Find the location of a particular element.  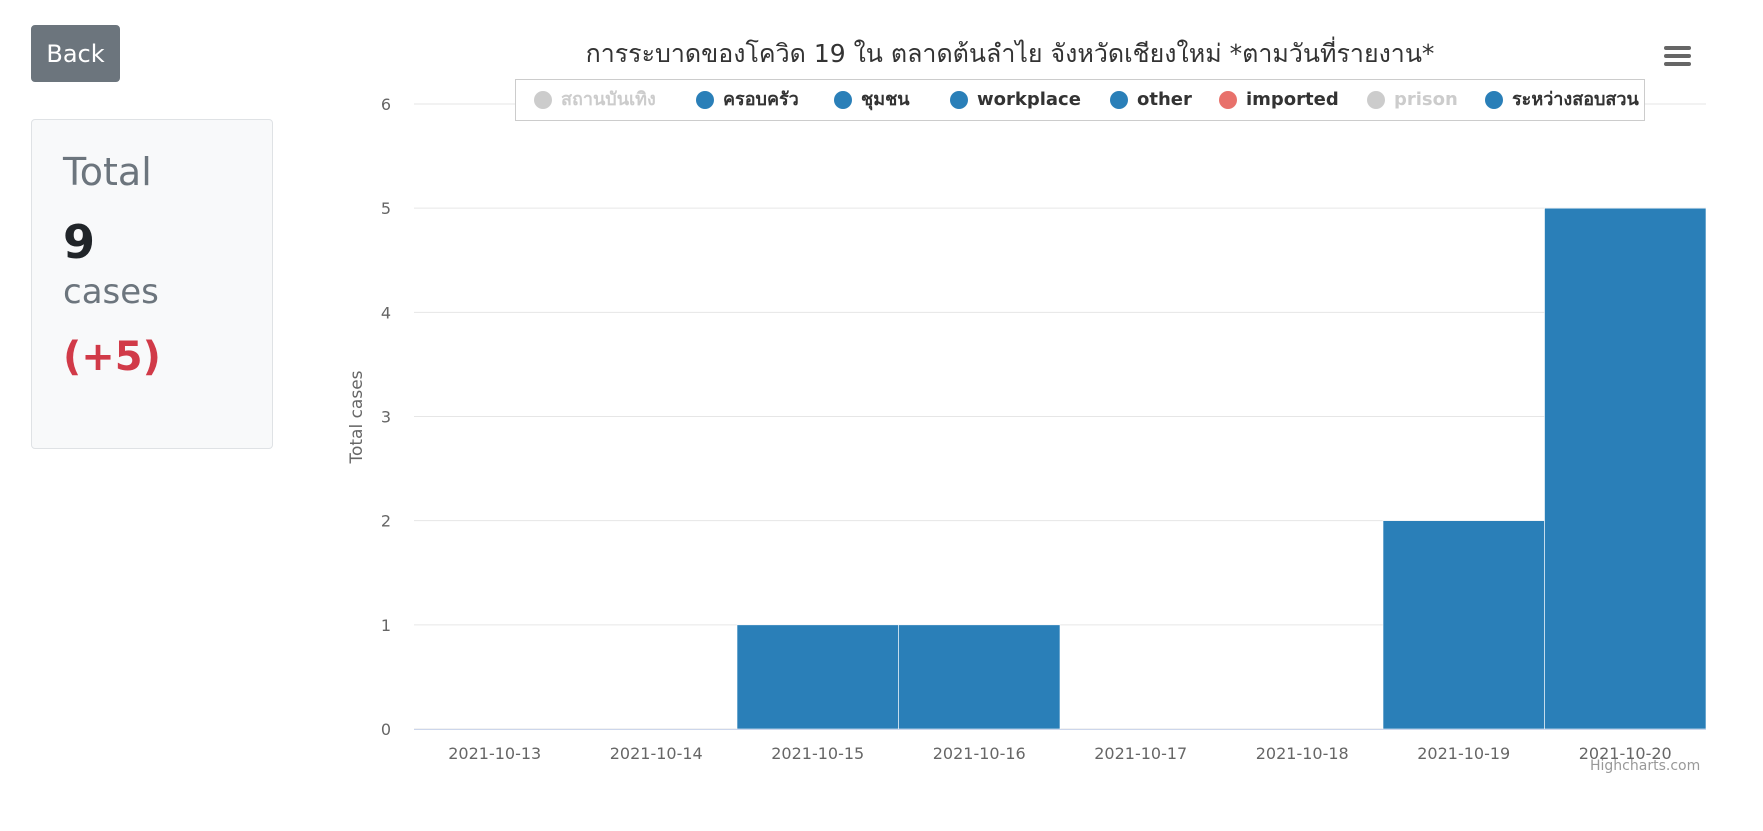

y-tick-label: 6 is located at coordinates (386, 104).